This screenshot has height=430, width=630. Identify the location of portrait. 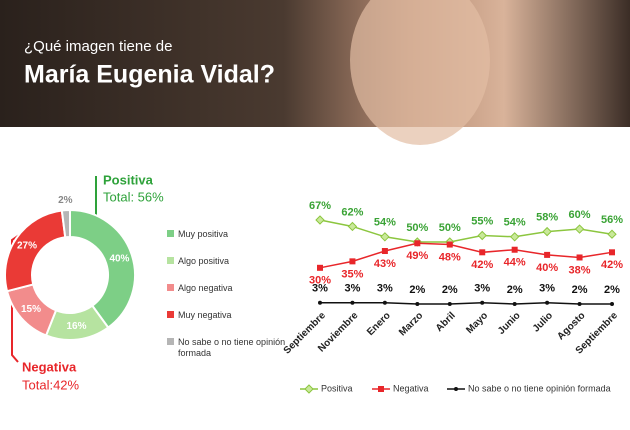
(420, 72).